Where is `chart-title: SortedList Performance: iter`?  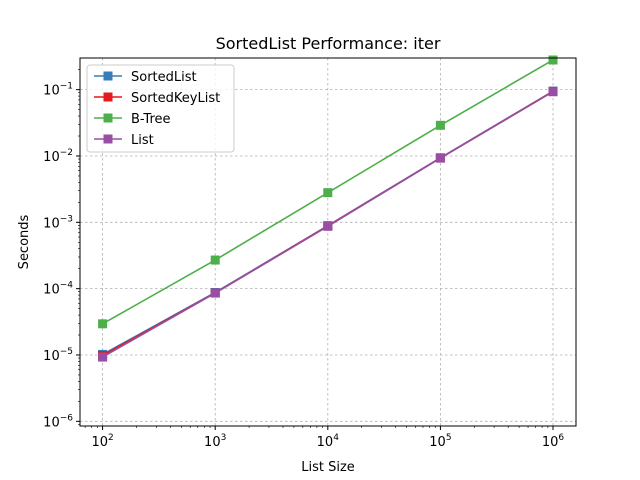 chart-title: SortedList Performance: iter is located at coordinates (328, 43).